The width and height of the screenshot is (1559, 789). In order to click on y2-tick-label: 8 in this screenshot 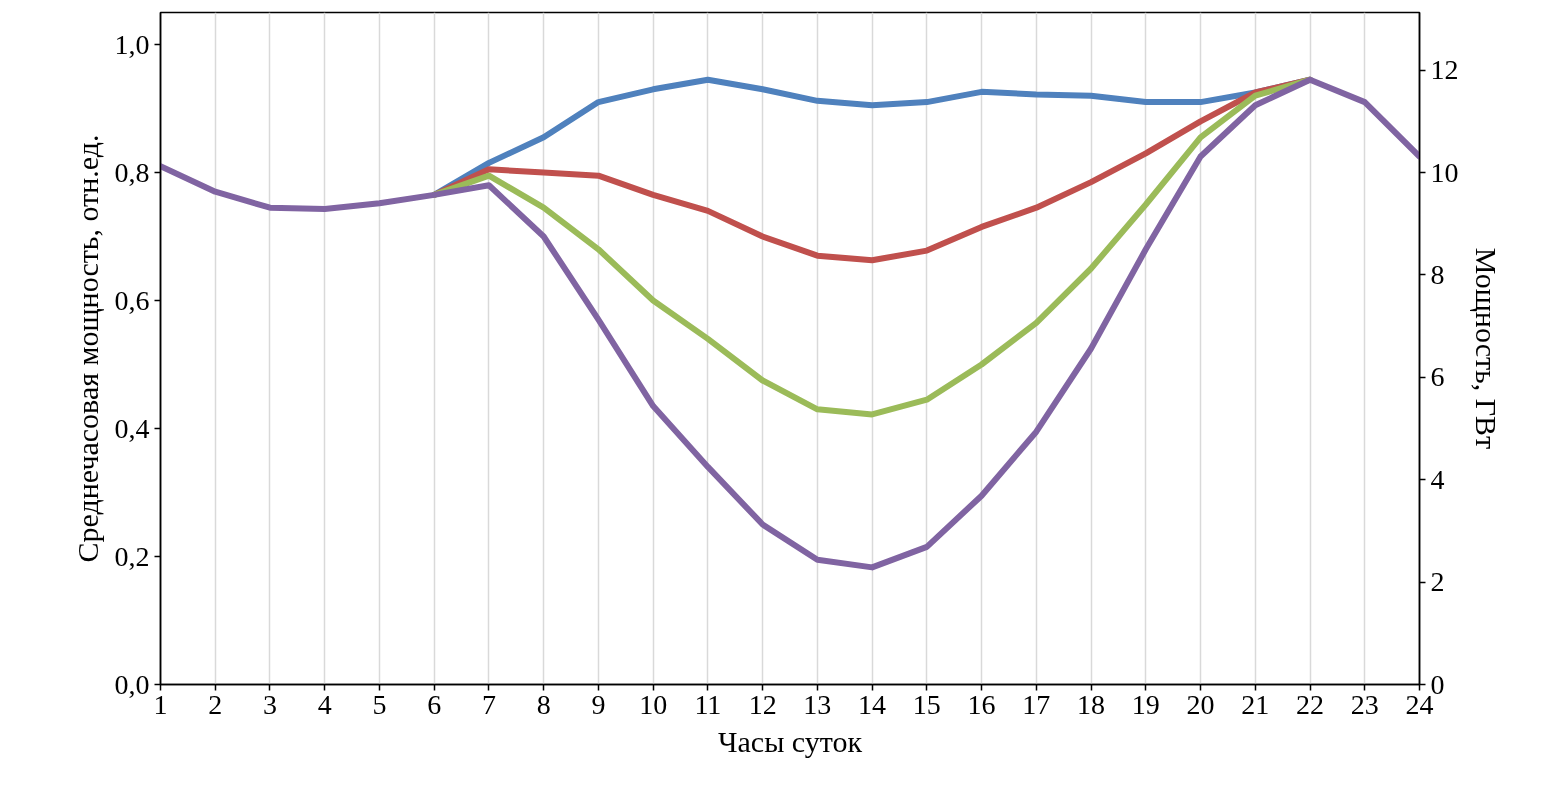, I will do `click(1437, 274)`.